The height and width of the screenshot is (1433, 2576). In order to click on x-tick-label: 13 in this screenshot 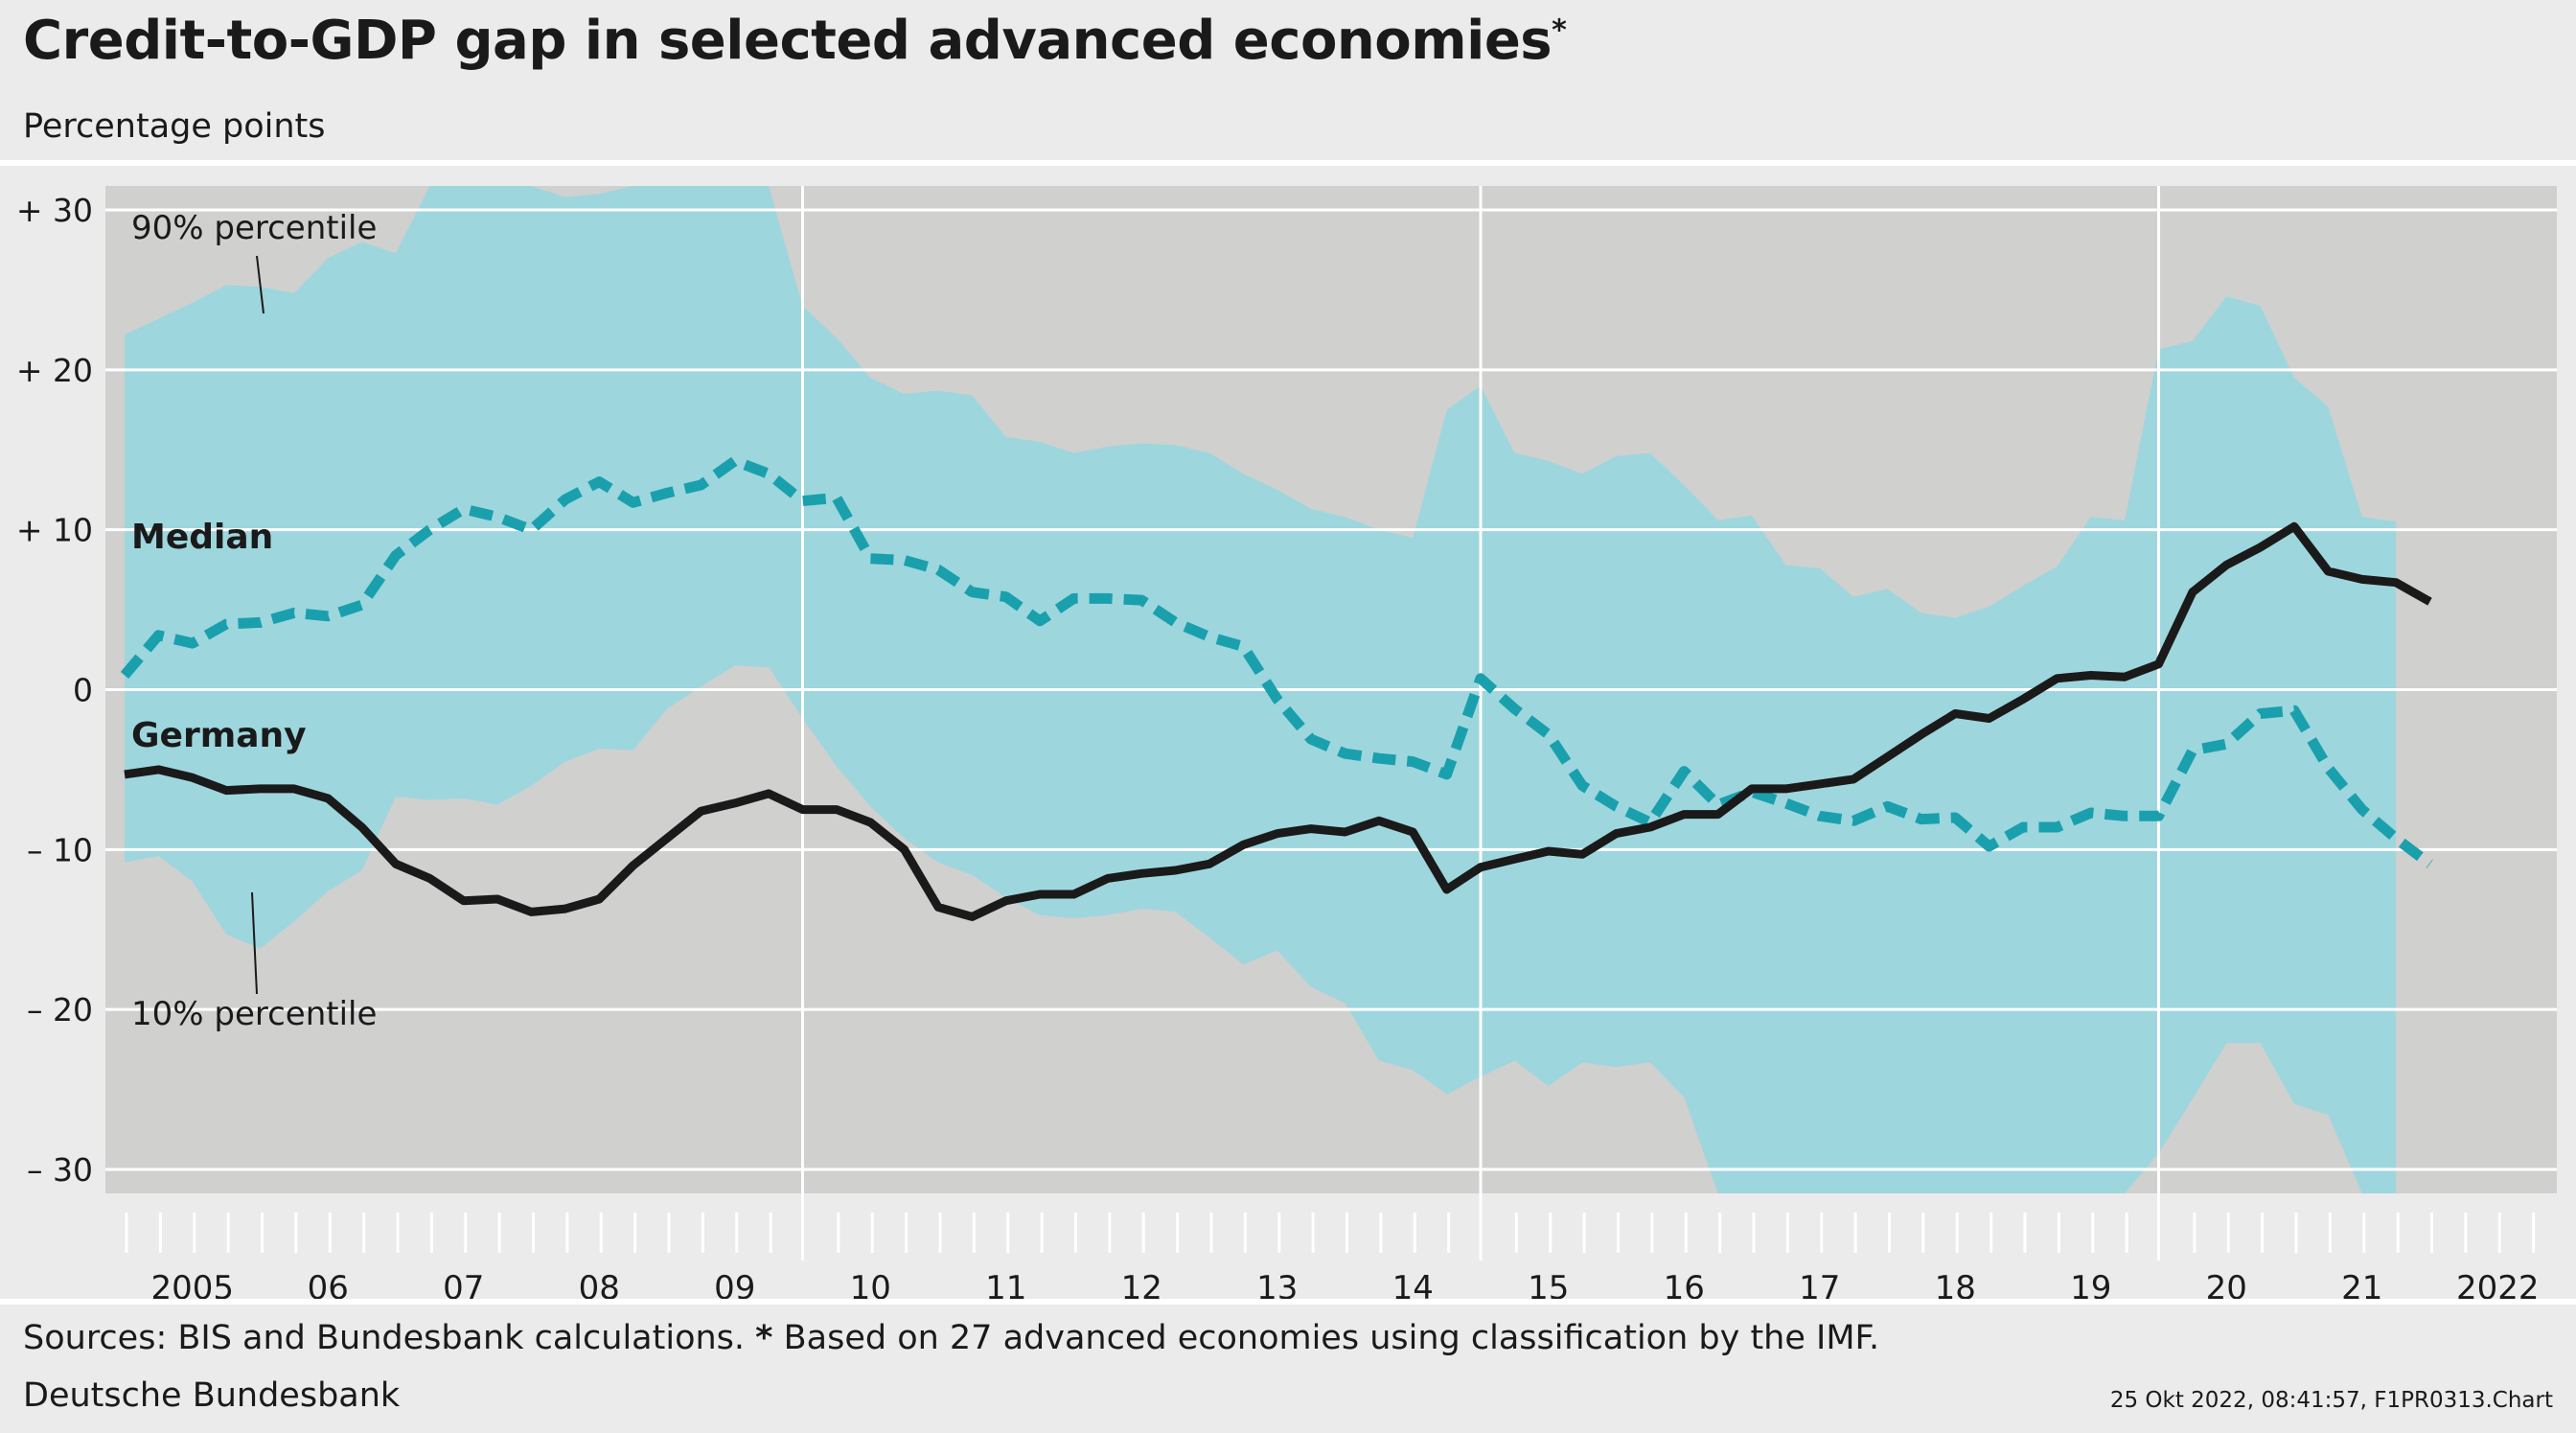, I will do `click(1277, 1284)`.